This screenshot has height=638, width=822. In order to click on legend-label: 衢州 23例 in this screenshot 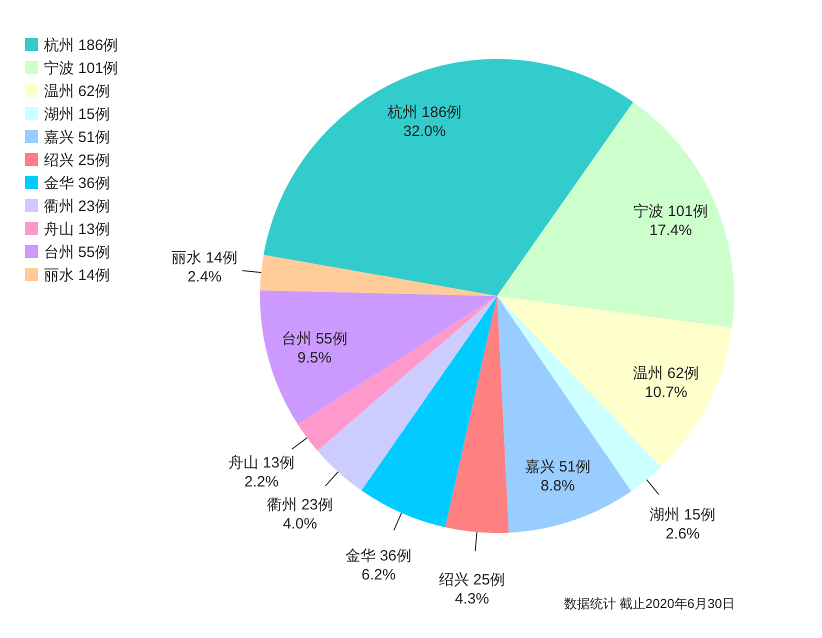, I will do `click(77, 206)`.